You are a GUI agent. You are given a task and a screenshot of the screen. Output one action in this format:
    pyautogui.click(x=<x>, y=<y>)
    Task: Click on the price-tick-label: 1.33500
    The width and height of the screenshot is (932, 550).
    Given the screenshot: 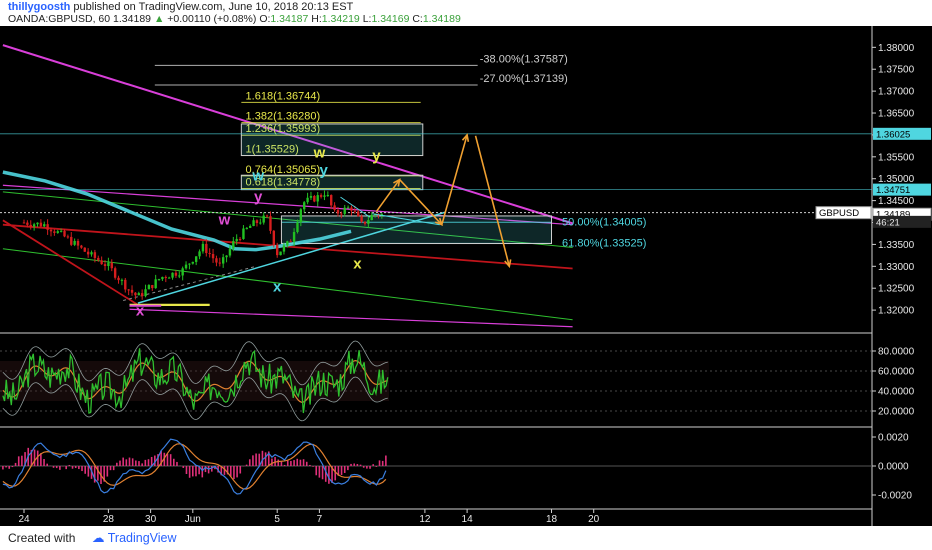 What is the action you would take?
    pyautogui.click(x=896, y=245)
    